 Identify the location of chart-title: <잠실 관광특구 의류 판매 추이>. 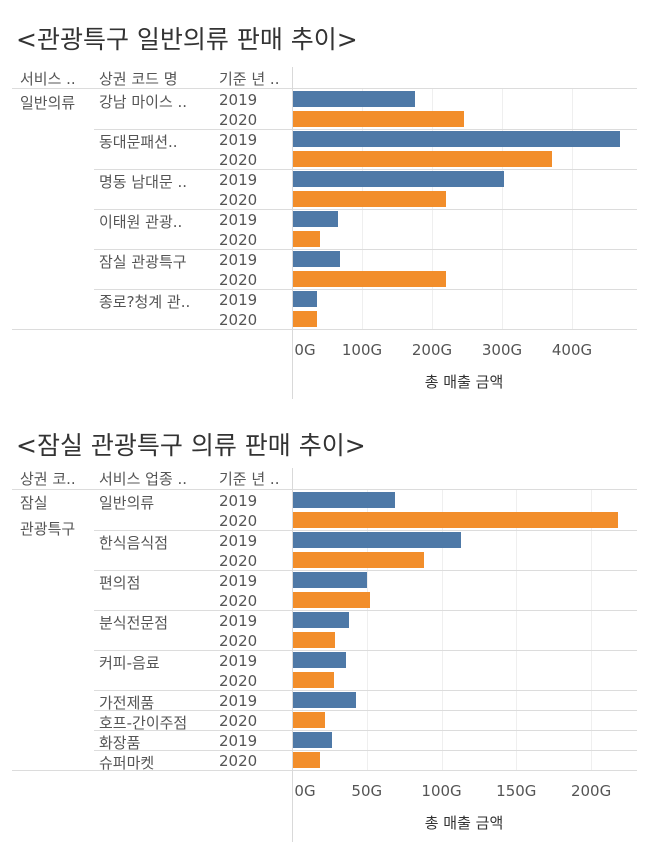
(191, 445).